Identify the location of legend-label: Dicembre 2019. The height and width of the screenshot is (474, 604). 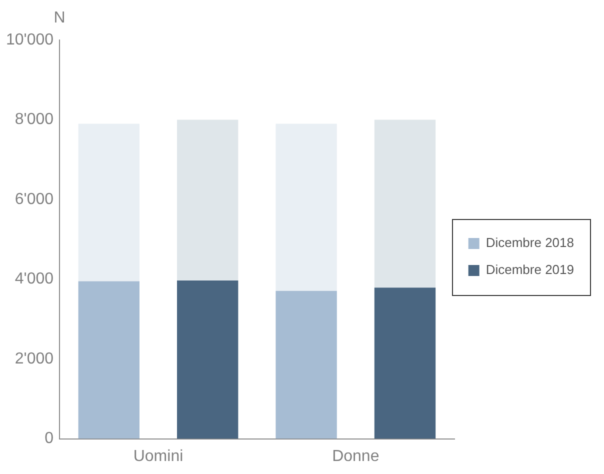
(530, 270).